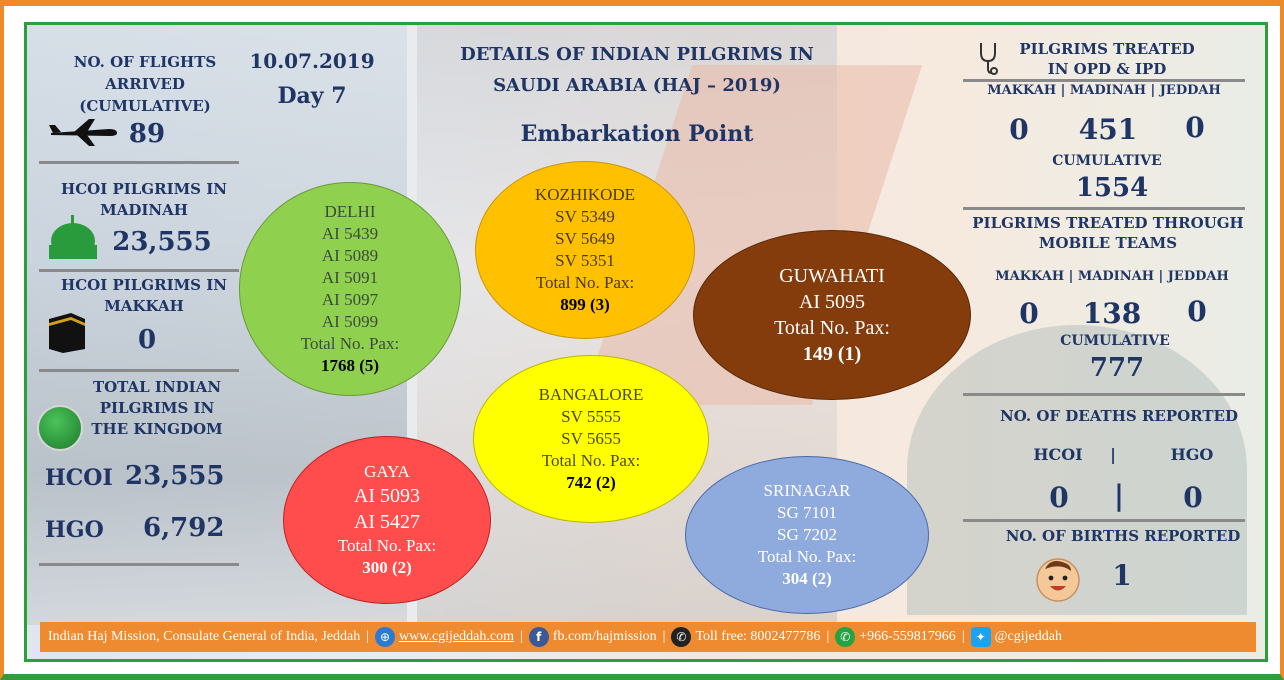 The image size is (1284, 680). I want to click on embarkation-name: BANGALORE, so click(591, 394).